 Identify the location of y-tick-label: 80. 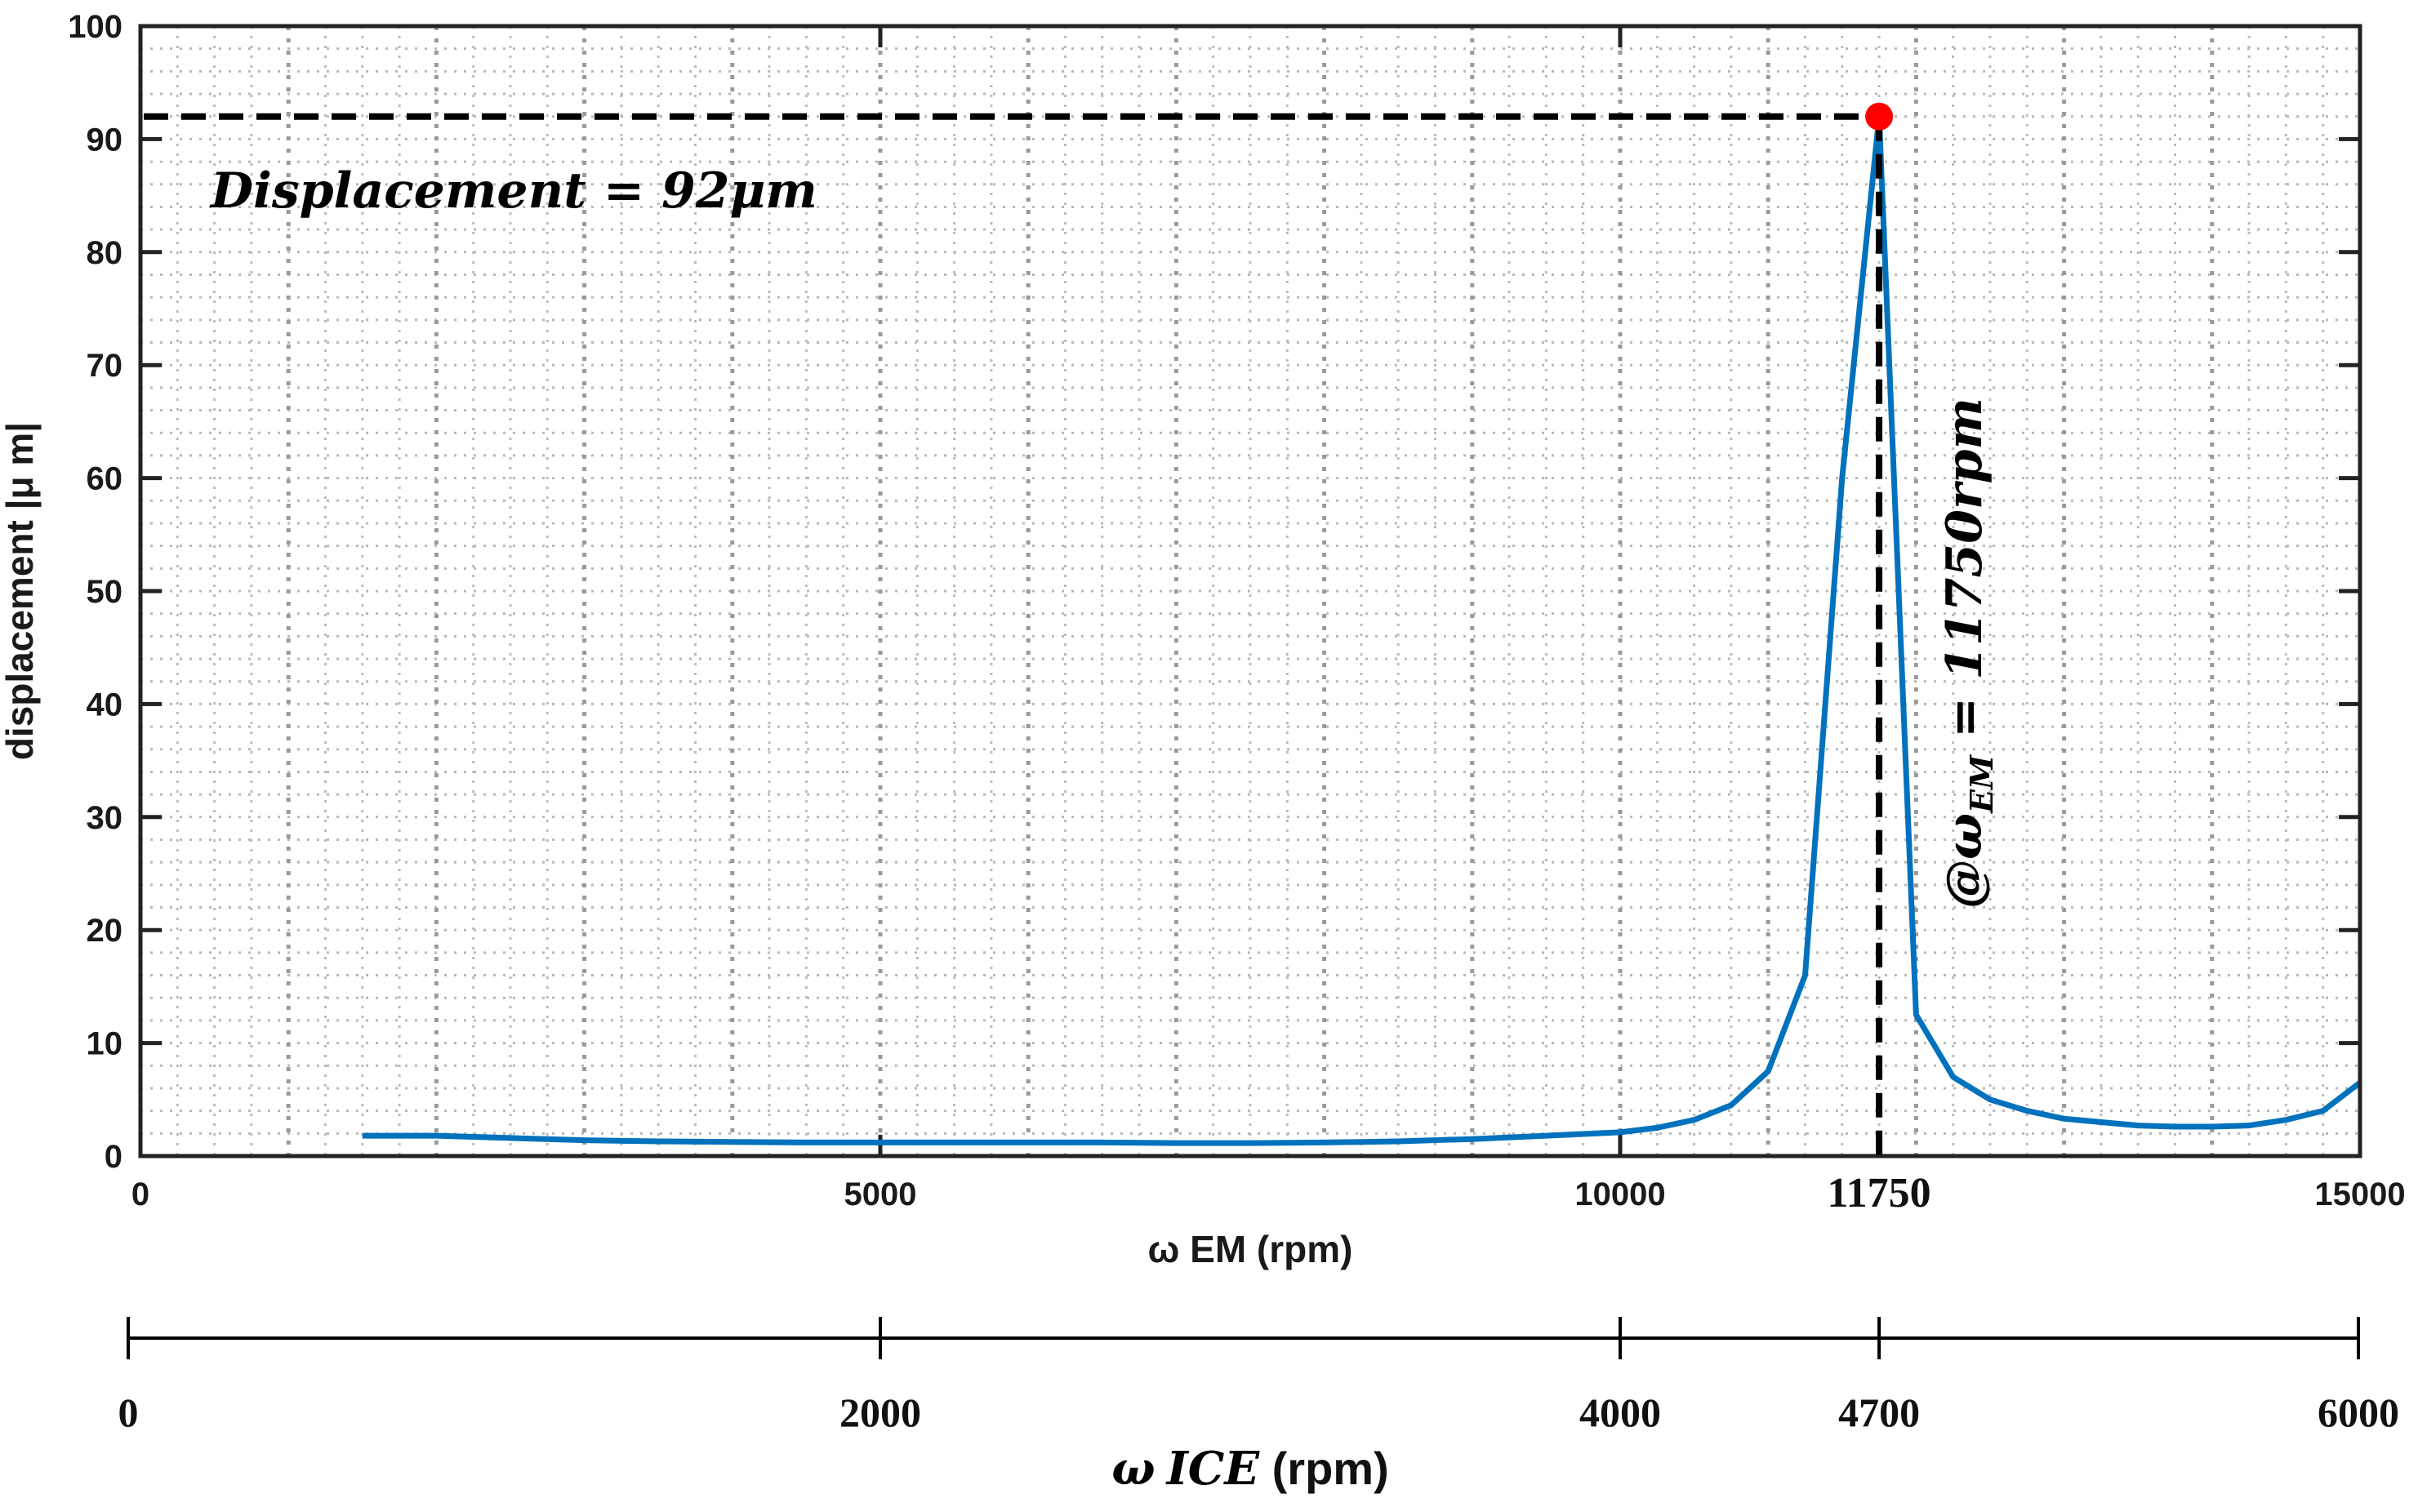
(105, 253).